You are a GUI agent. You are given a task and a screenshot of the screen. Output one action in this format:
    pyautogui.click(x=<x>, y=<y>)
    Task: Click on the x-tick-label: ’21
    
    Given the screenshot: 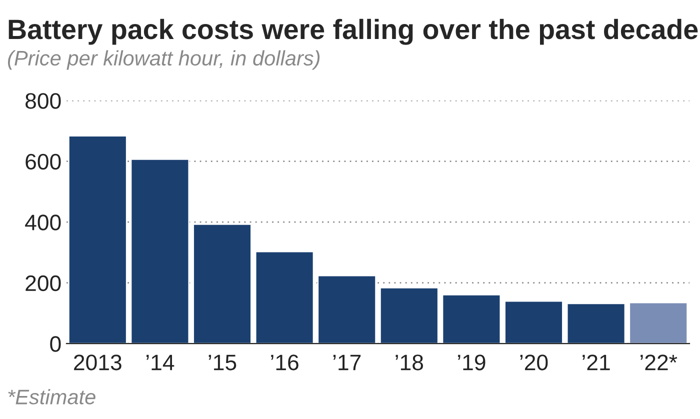 What is the action you would take?
    pyautogui.click(x=596, y=362)
    